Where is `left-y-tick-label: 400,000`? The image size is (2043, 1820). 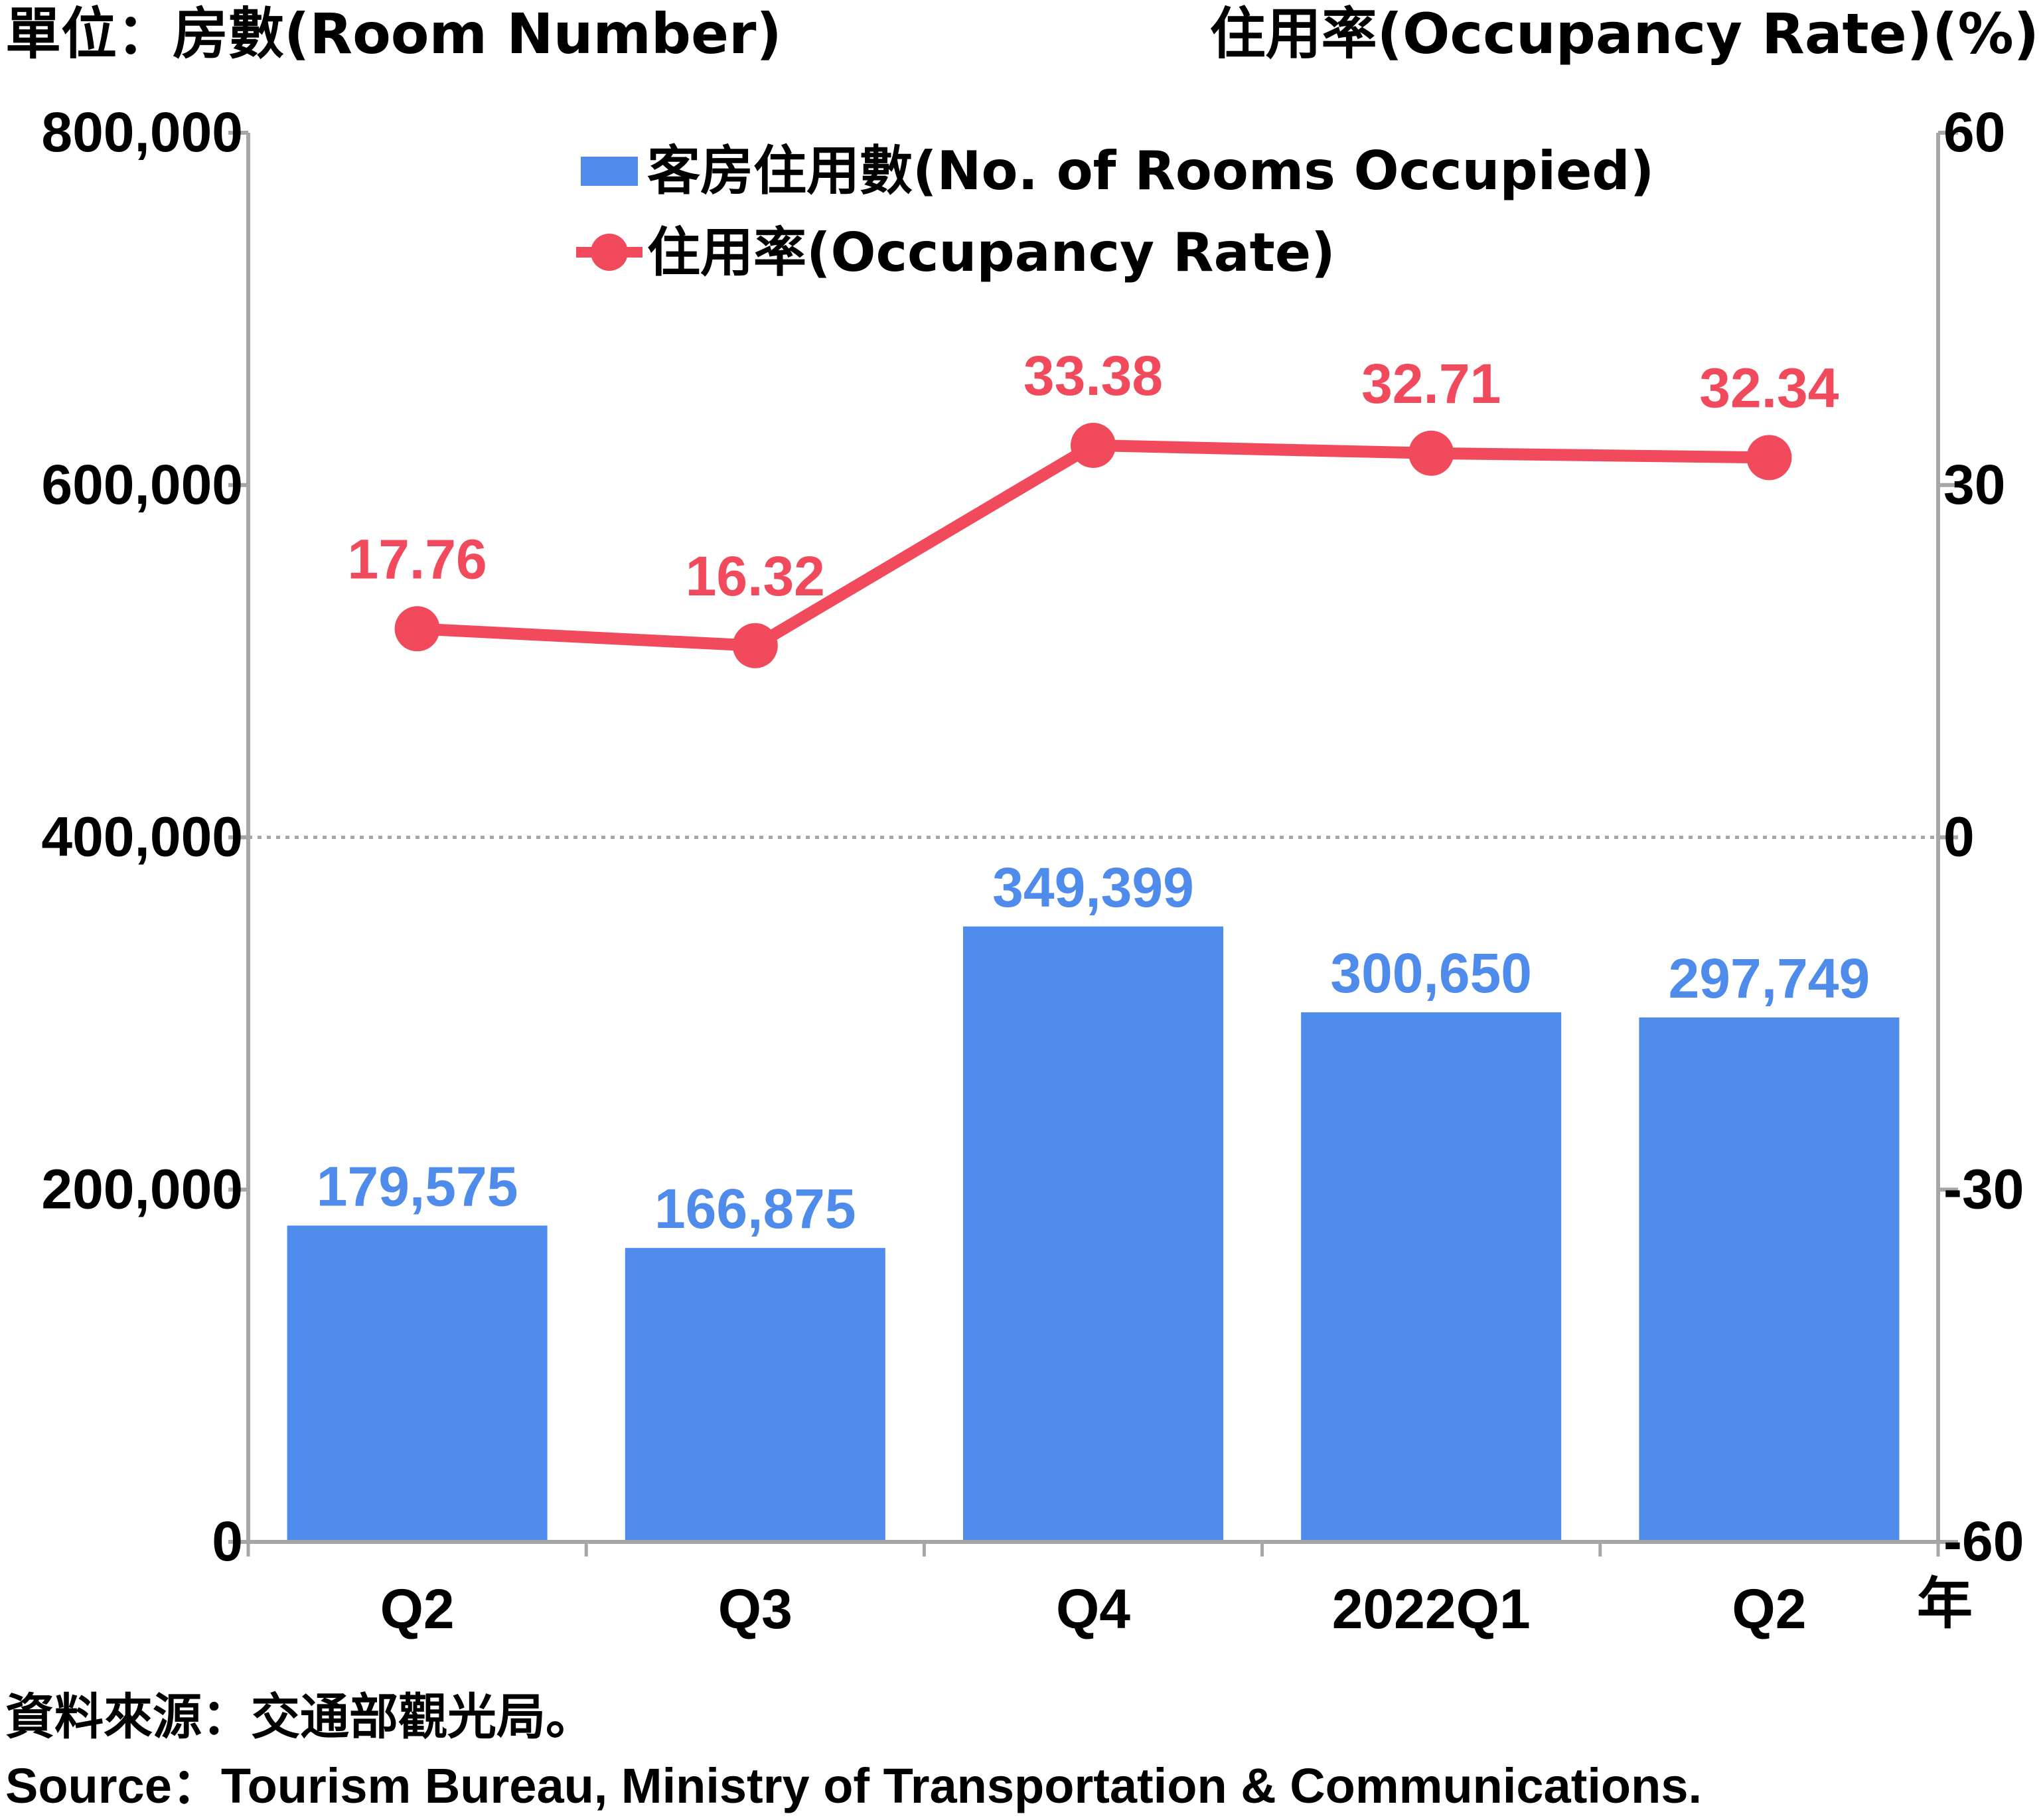 left-y-tick-label: 400,000 is located at coordinates (142, 837).